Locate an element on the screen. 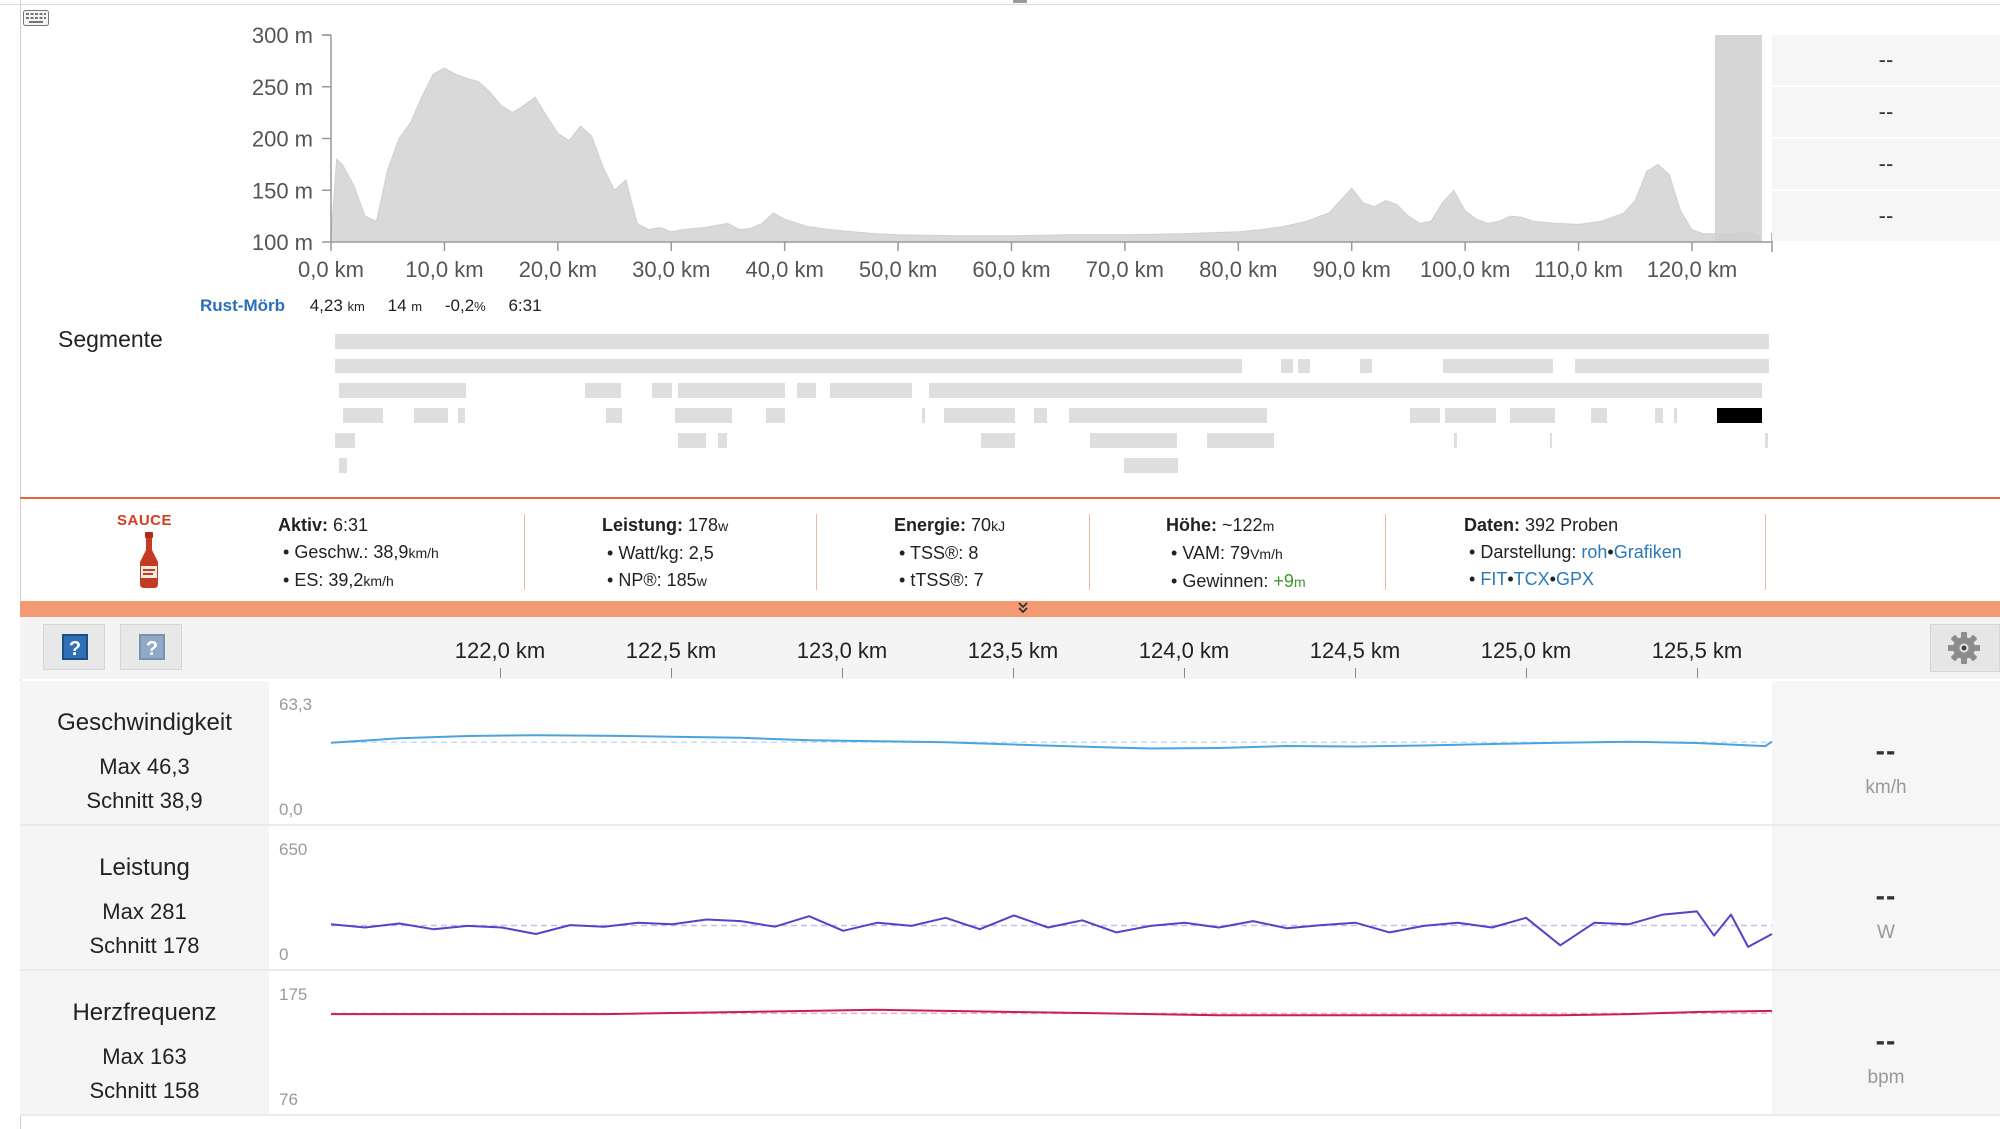 This screenshot has width=2000, height=1129. segment-info: Rust-Mörb 4,23 km 14 m -0,2% 6:31 is located at coordinates (380, 309).